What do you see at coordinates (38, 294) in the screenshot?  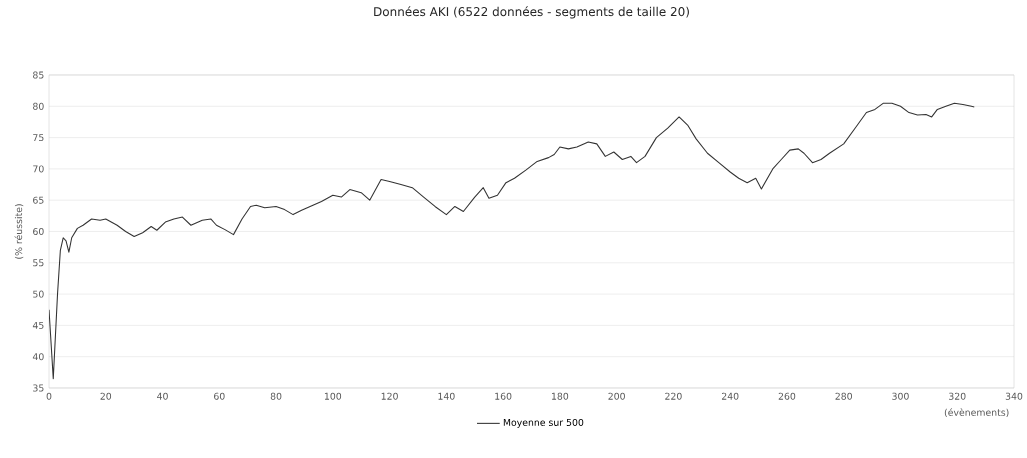 I see `y-tick-label: 50` at bounding box center [38, 294].